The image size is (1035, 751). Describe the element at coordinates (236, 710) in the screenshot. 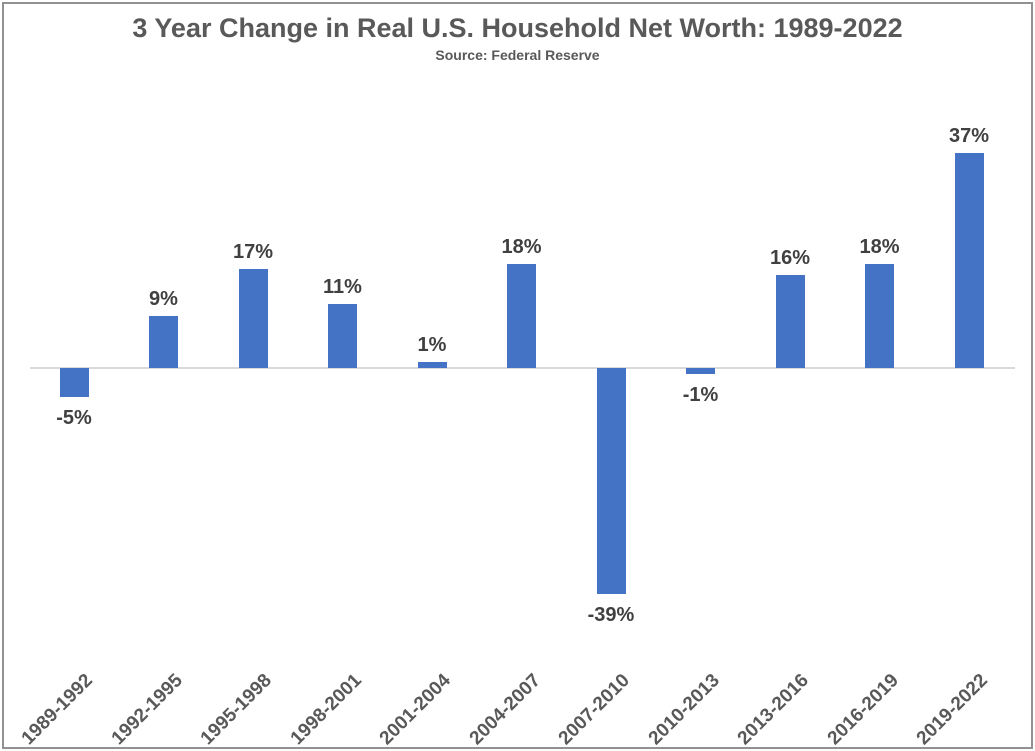

I see `x-axis-label-1995-1998: 1995-1998` at that location.